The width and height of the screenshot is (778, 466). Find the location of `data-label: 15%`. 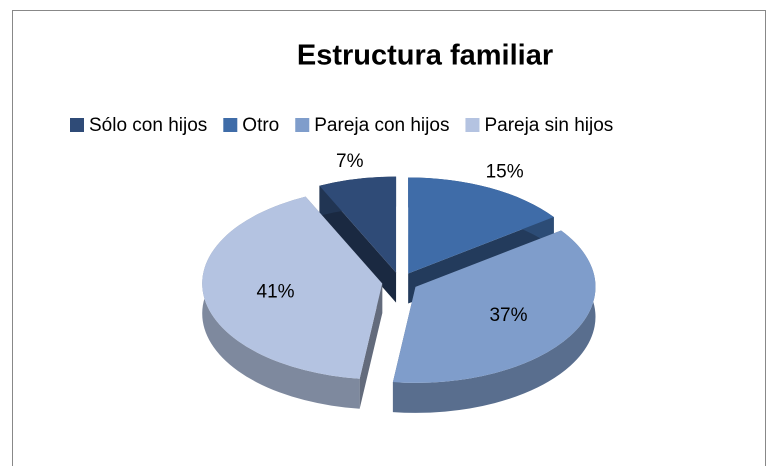

data-label: 15% is located at coordinates (505, 172).